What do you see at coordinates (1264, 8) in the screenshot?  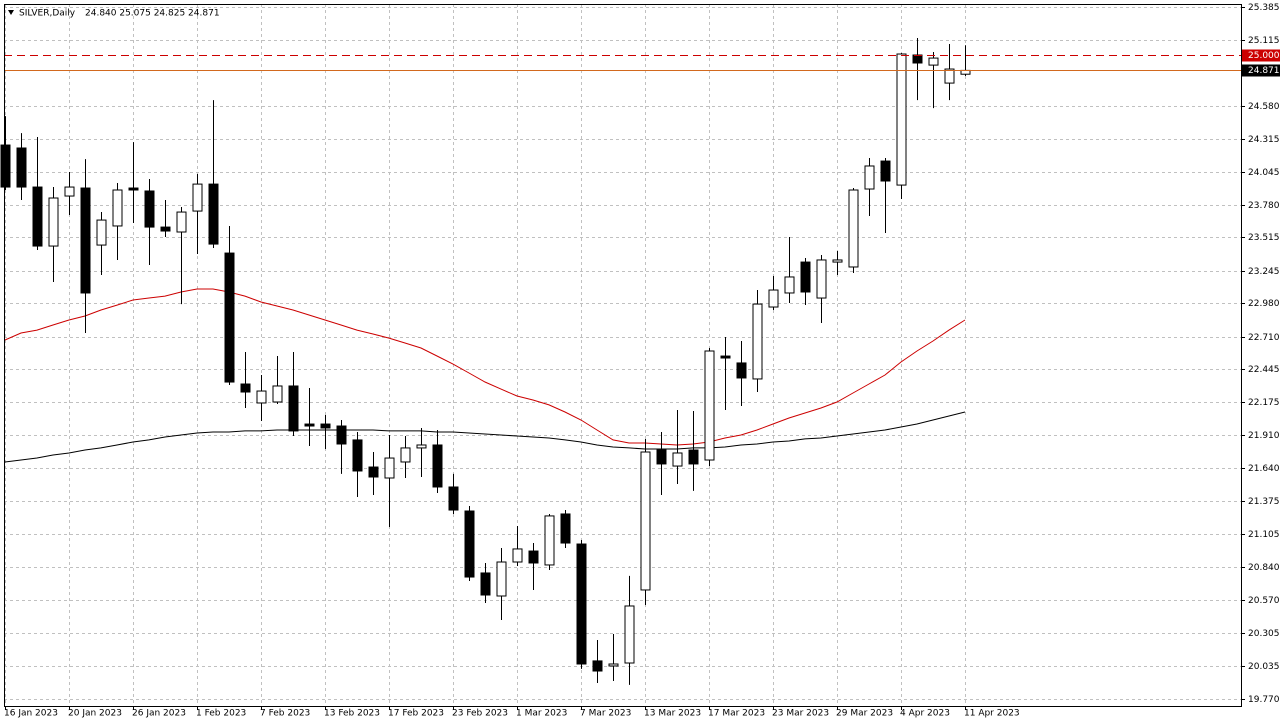 I see `y-tick-label: 25.385` at bounding box center [1264, 8].